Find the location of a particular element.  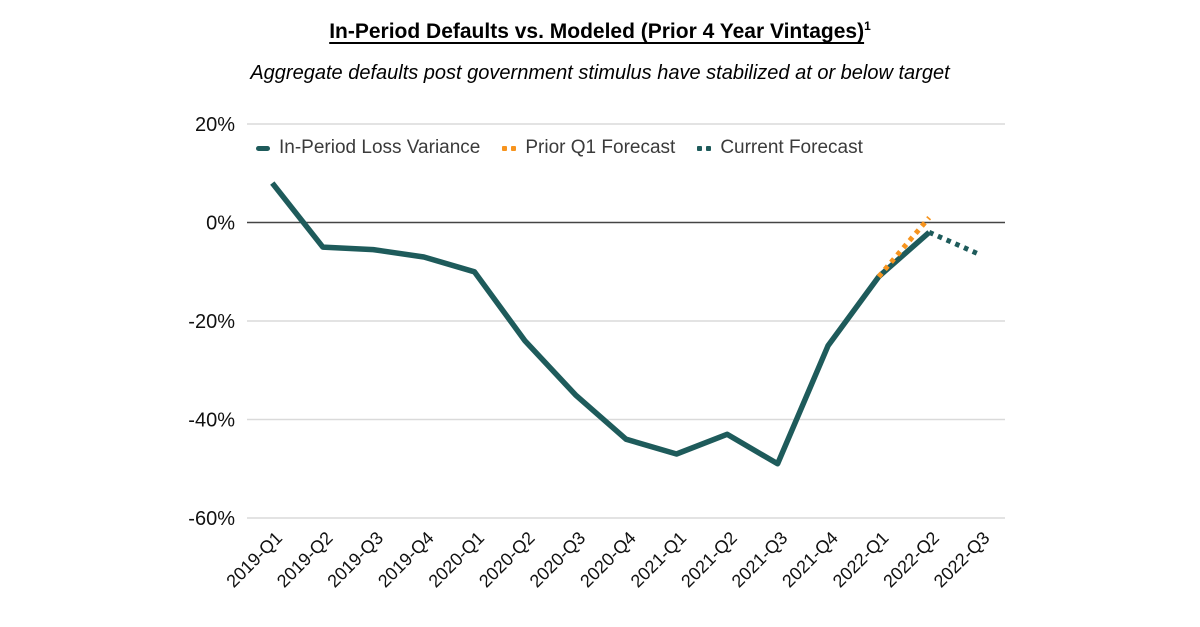

legend-item-in-period-loss-variance: In-Period Loss Variance is located at coordinates (368, 148).